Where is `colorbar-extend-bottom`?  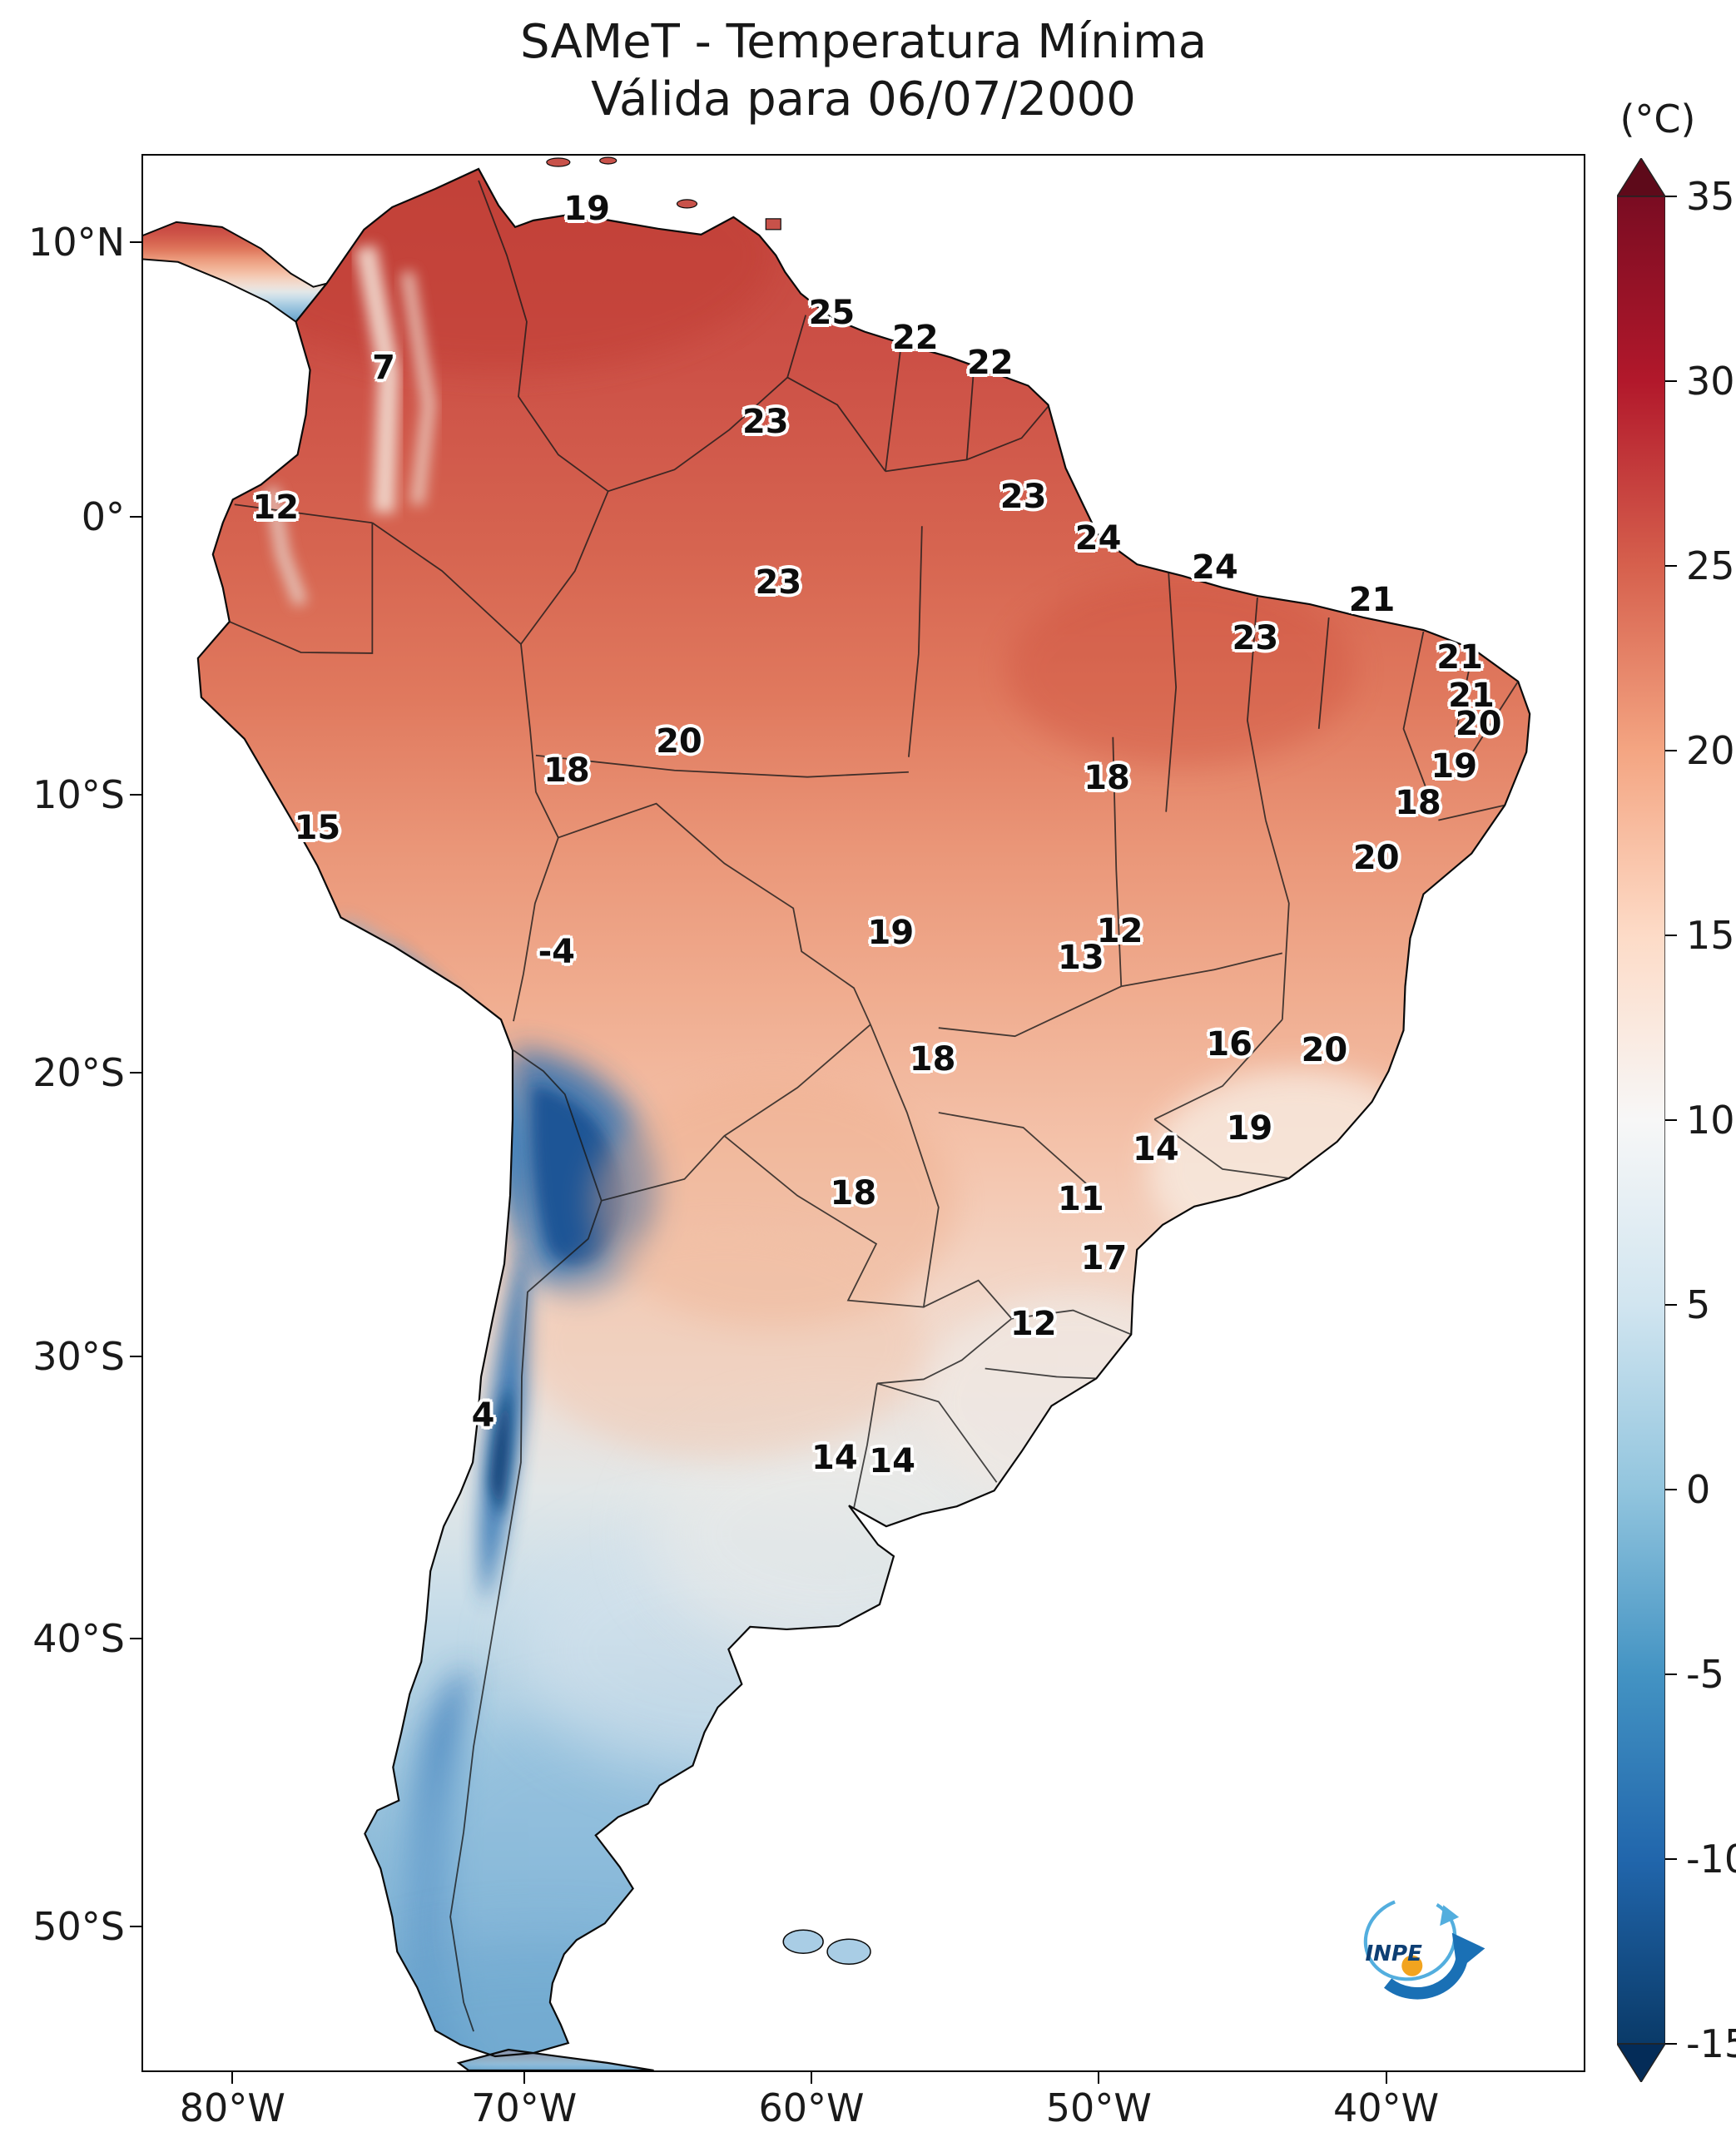
colorbar-extend-bottom is located at coordinates (1641, 2063).